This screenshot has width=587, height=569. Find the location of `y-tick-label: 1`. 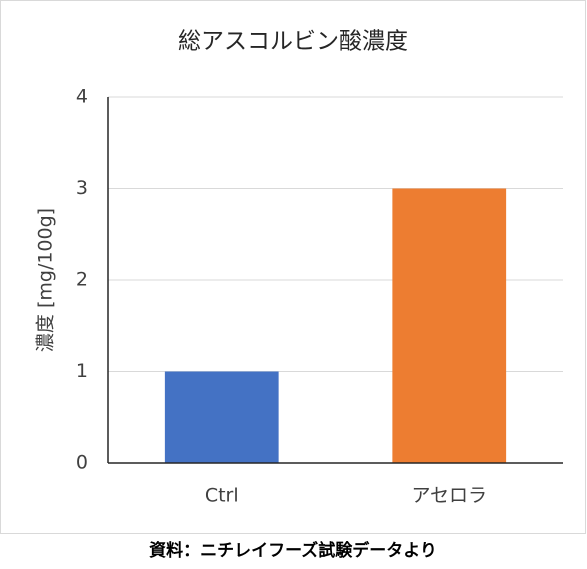

y-tick-label: 1 is located at coordinates (82, 371).